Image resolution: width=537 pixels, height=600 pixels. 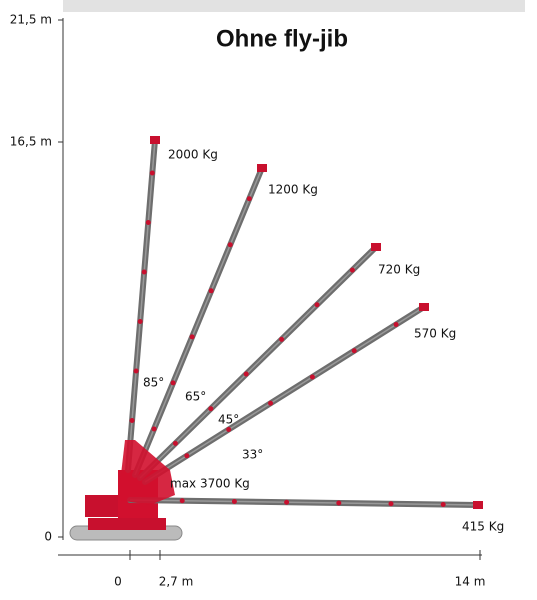 What do you see at coordinates (293, 190) in the screenshot?
I see `load-label: 1200 Kg` at bounding box center [293, 190].